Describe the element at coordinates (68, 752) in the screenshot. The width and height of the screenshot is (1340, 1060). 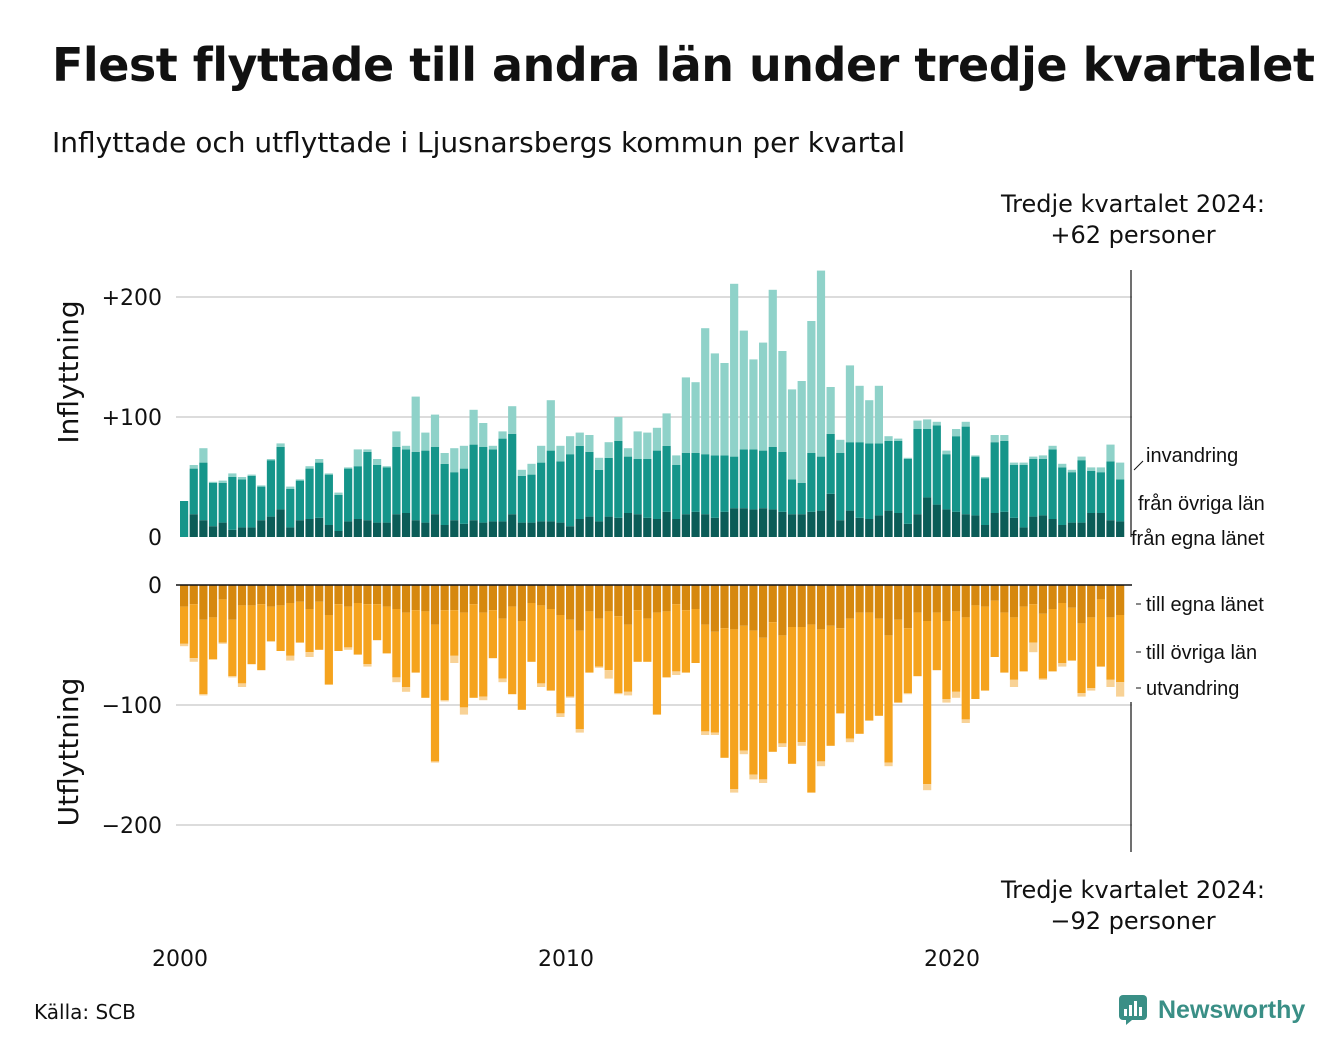
I see `y-axis-title-out: Utflyttning` at that location.